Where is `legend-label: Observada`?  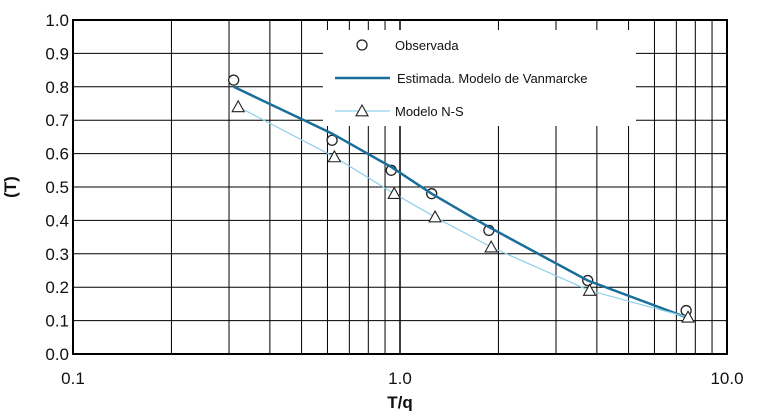
legend-label: Observada is located at coordinates (427, 45).